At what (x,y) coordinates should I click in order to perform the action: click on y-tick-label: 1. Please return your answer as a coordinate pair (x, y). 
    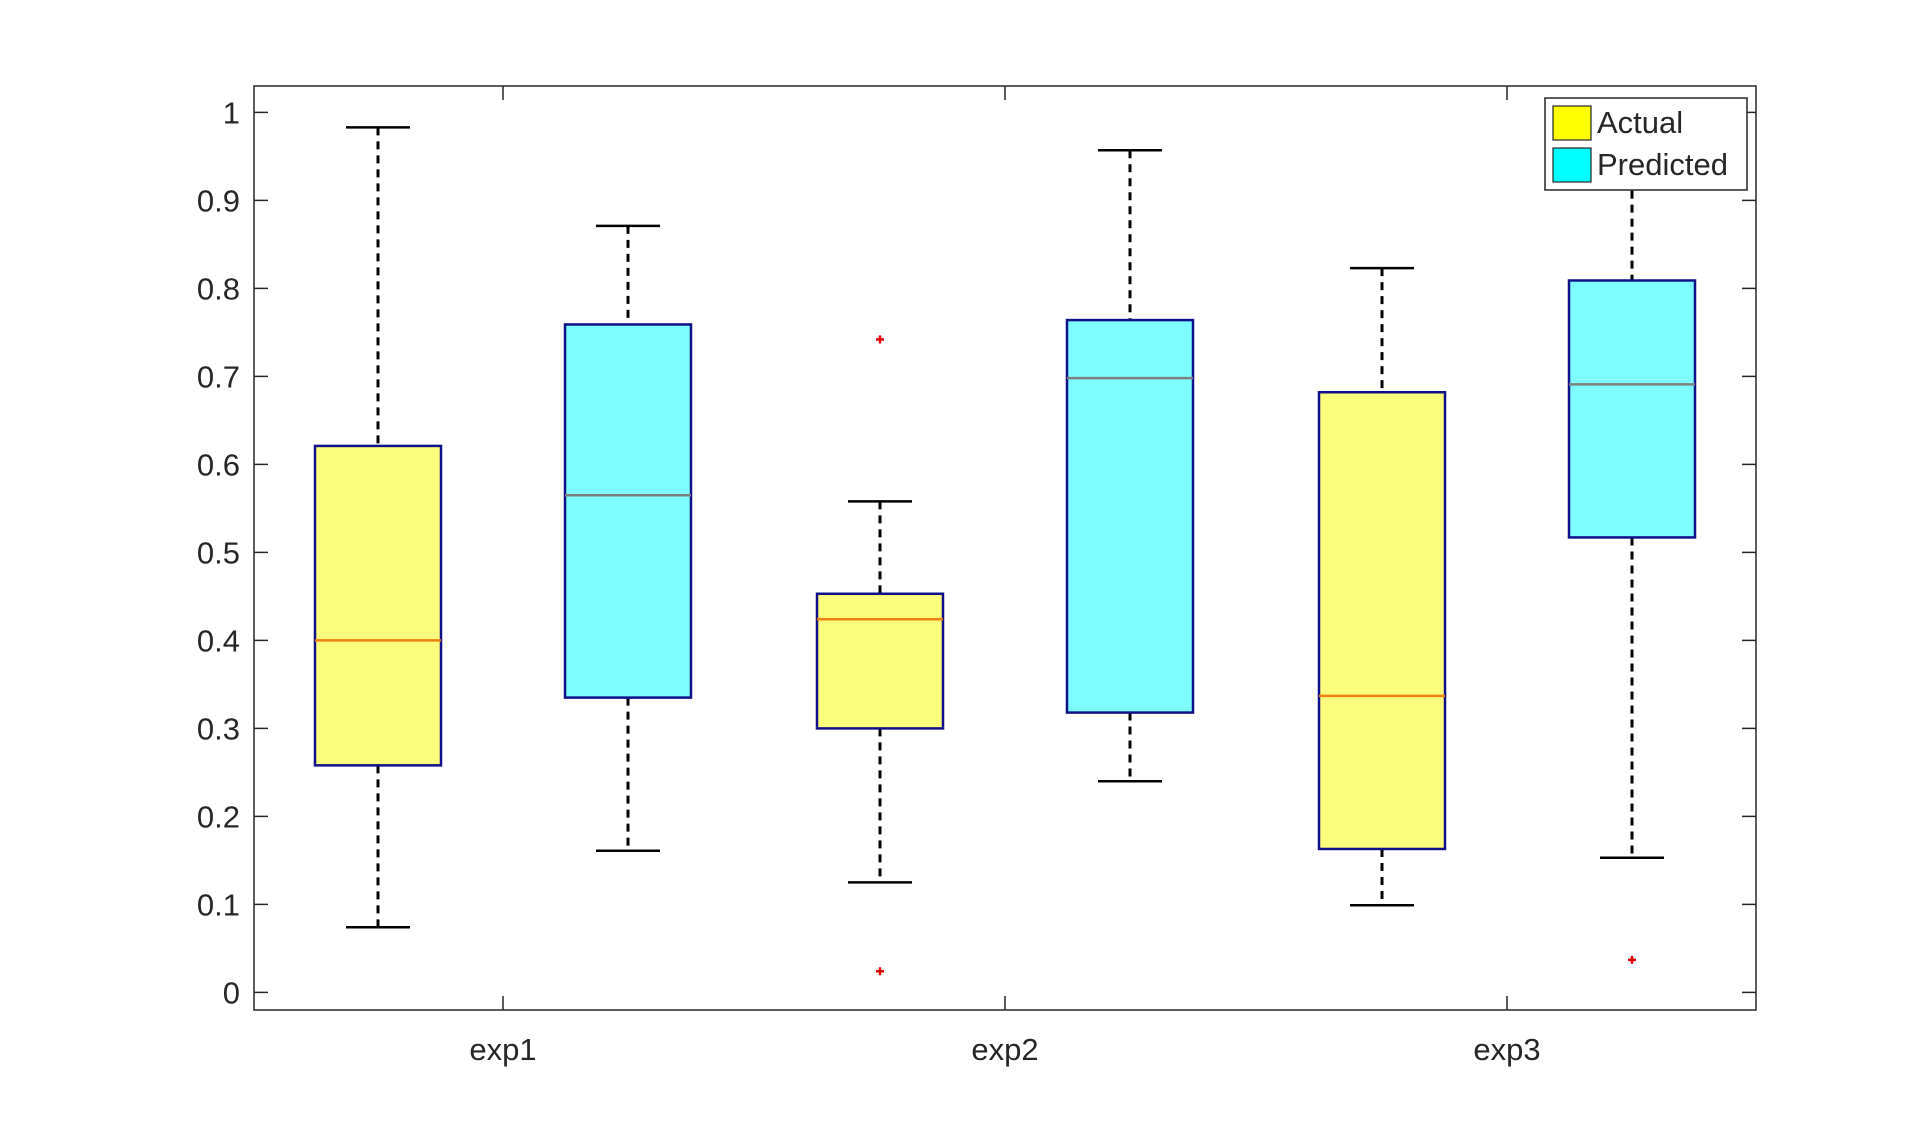
    Looking at the image, I should click on (231, 112).